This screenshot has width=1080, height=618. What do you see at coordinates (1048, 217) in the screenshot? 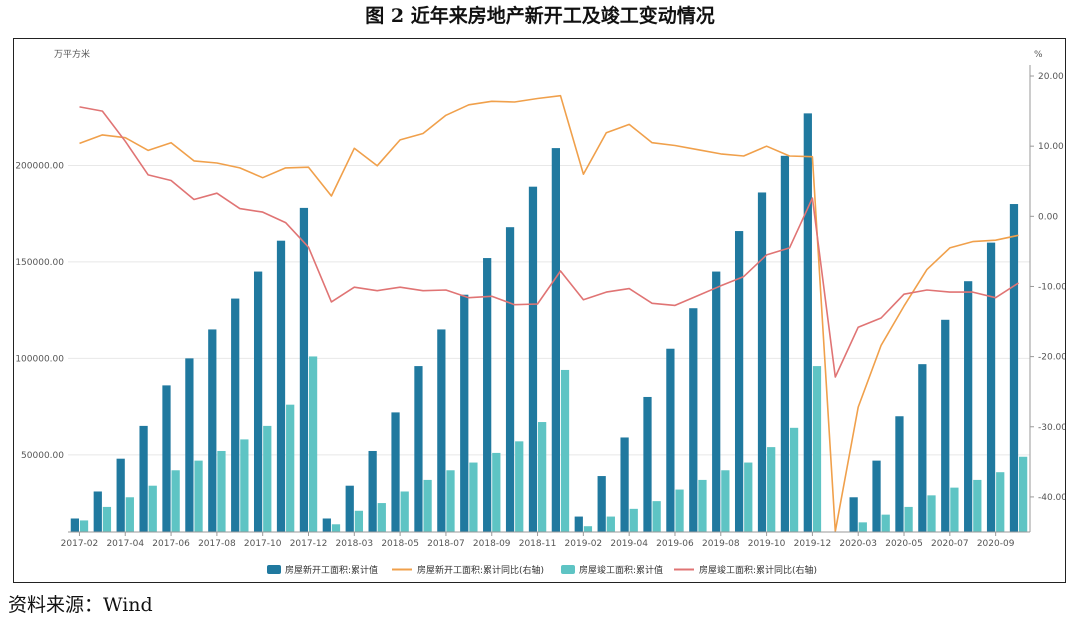
I see `y-right-tick-label: 0.00` at bounding box center [1048, 217].